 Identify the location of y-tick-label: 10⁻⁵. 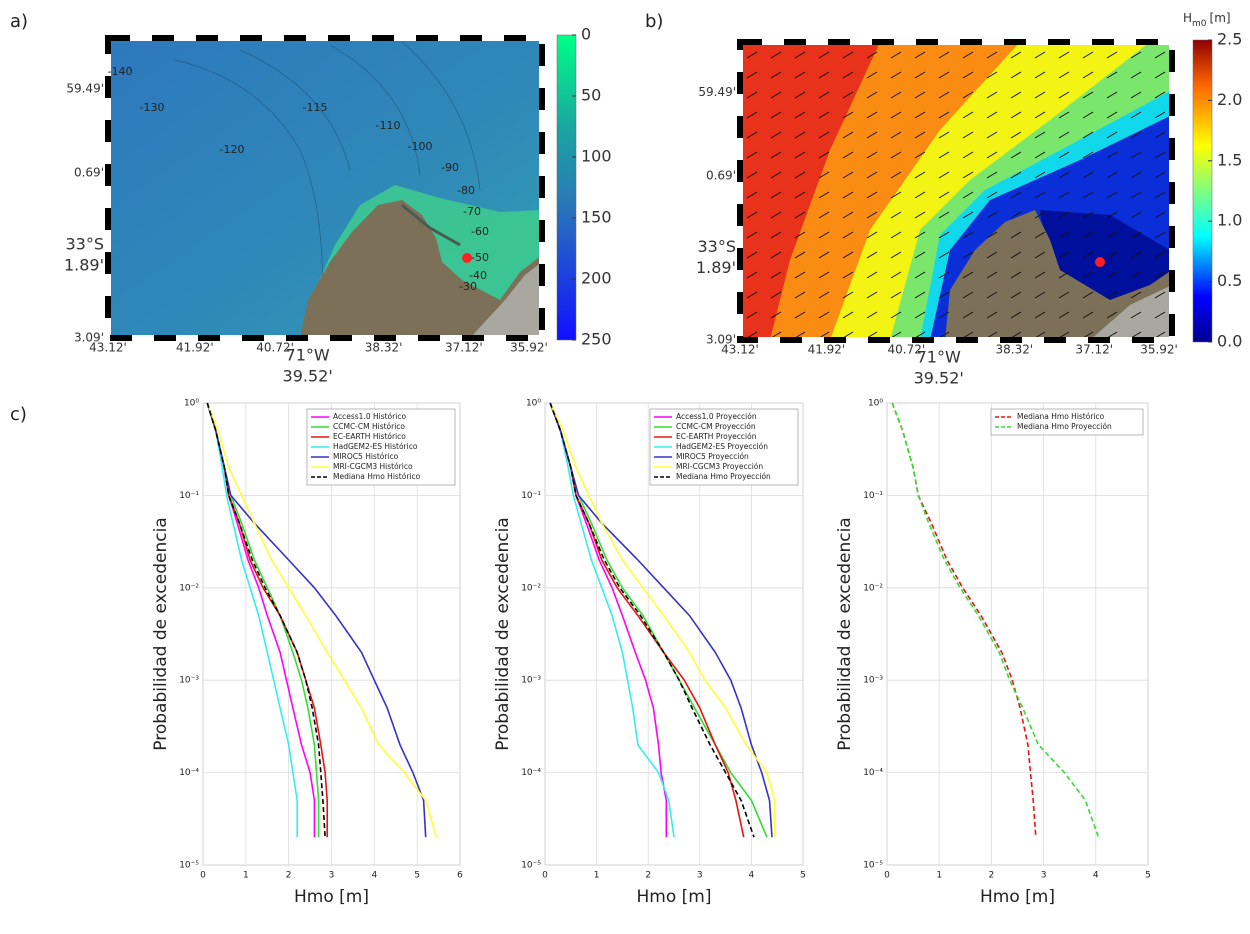
(531, 866).